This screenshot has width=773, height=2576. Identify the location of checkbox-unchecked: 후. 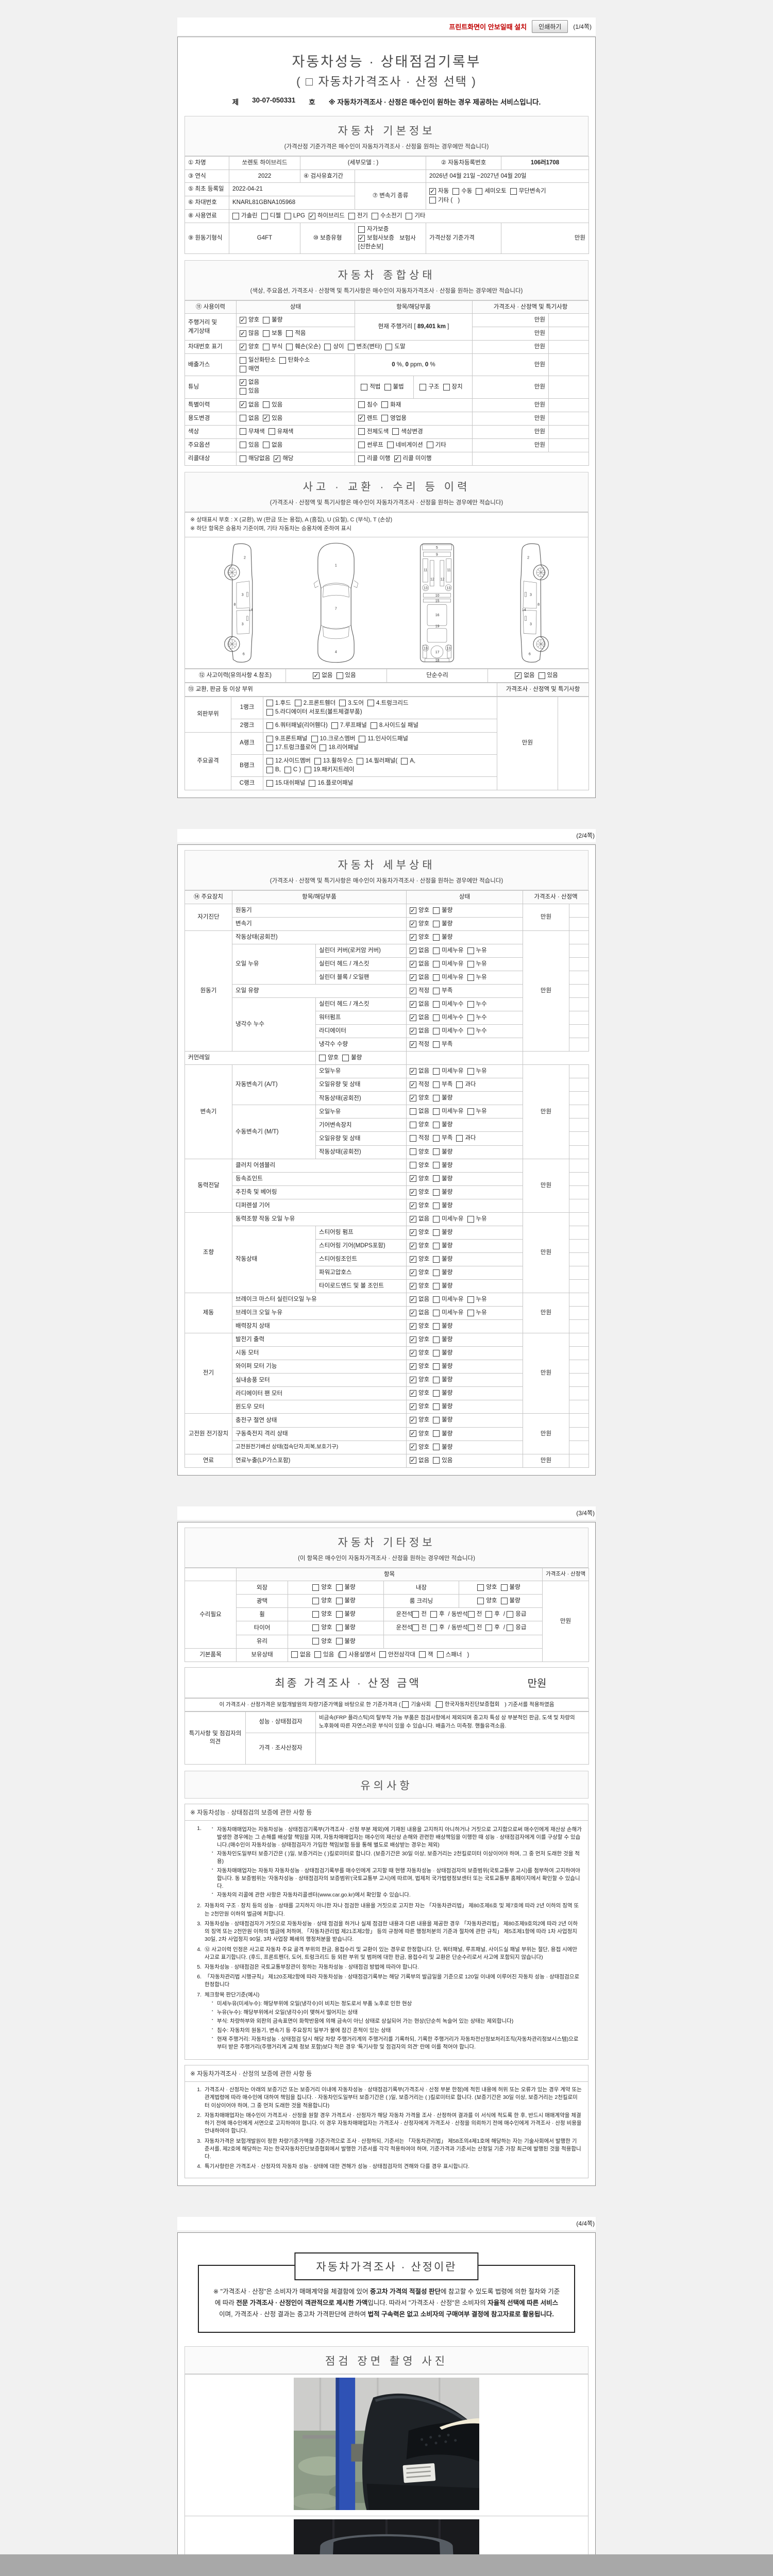
(437, 1627).